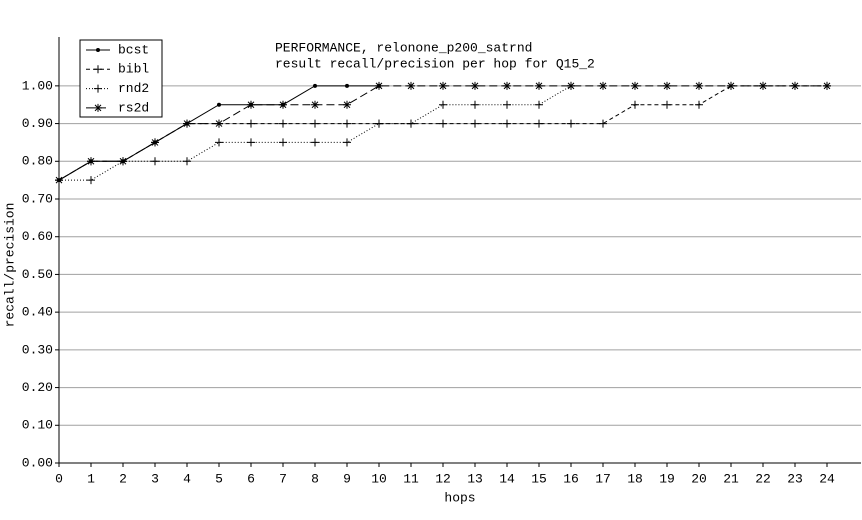 The image size is (862, 520). What do you see at coordinates (37, 236) in the screenshot?
I see `y-tick-label: 0.60` at bounding box center [37, 236].